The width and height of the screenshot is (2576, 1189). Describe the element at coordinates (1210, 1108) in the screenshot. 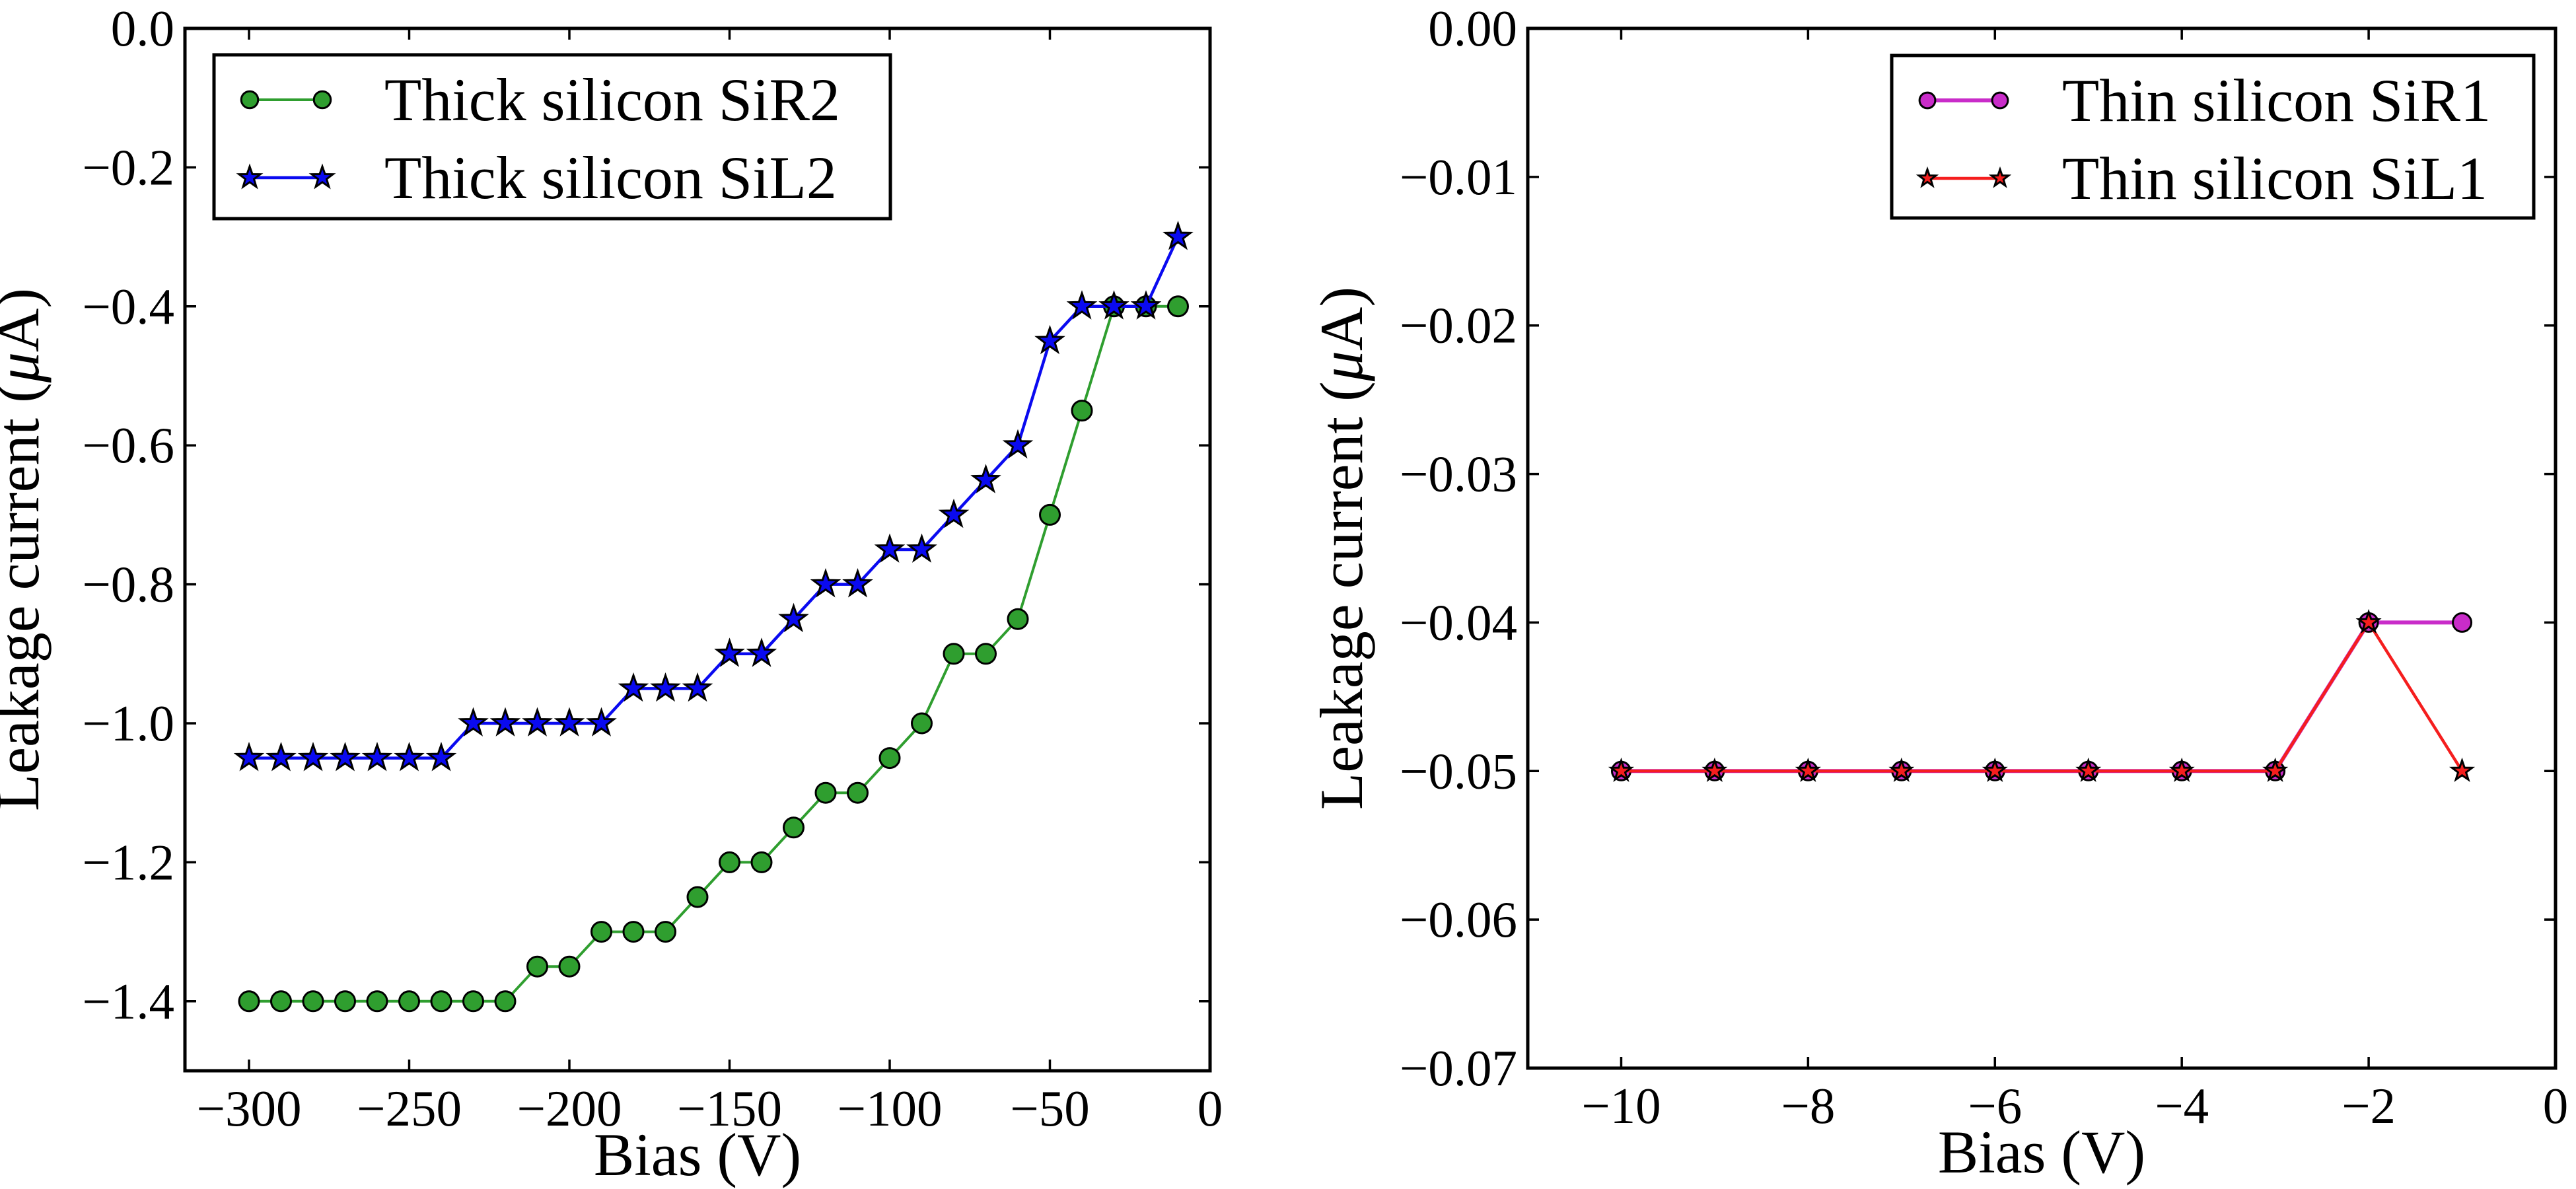

I see `x-axis-tick-label: 0` at that location.